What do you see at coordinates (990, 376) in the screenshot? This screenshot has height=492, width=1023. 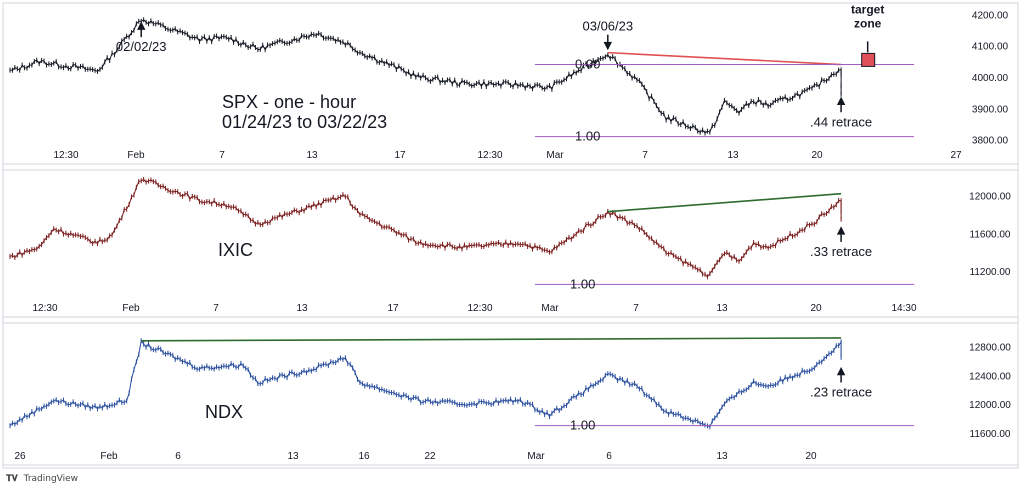 I see `y-tick-label: 12400.00` at bounding box center [990, 376].